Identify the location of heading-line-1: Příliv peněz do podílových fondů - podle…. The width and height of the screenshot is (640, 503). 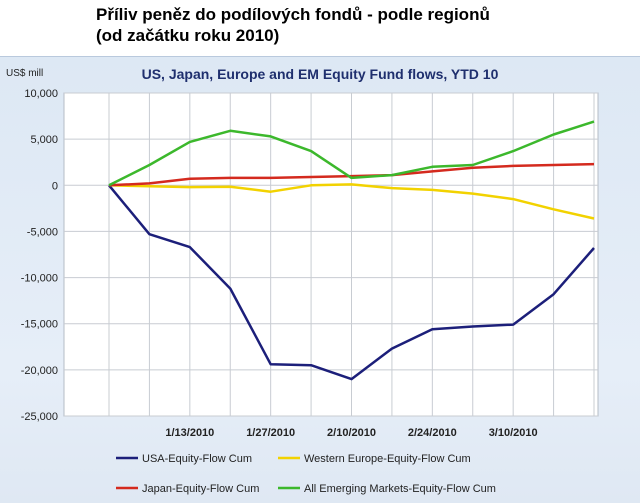
(293, 14).